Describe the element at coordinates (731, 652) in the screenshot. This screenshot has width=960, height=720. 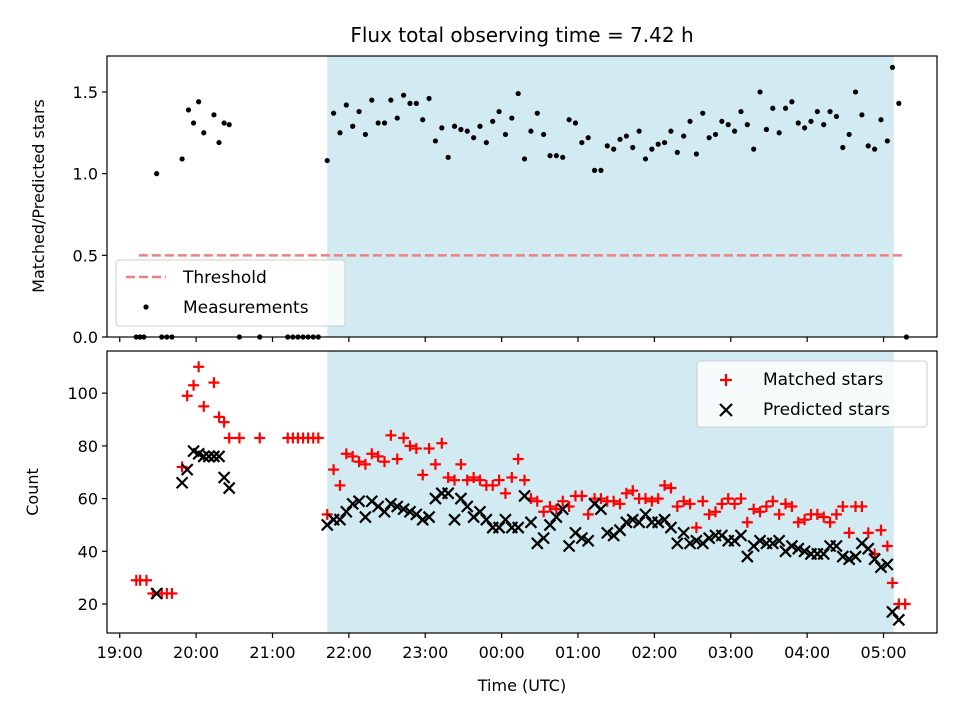
I see `x-tick-label: 03:00` at that location.